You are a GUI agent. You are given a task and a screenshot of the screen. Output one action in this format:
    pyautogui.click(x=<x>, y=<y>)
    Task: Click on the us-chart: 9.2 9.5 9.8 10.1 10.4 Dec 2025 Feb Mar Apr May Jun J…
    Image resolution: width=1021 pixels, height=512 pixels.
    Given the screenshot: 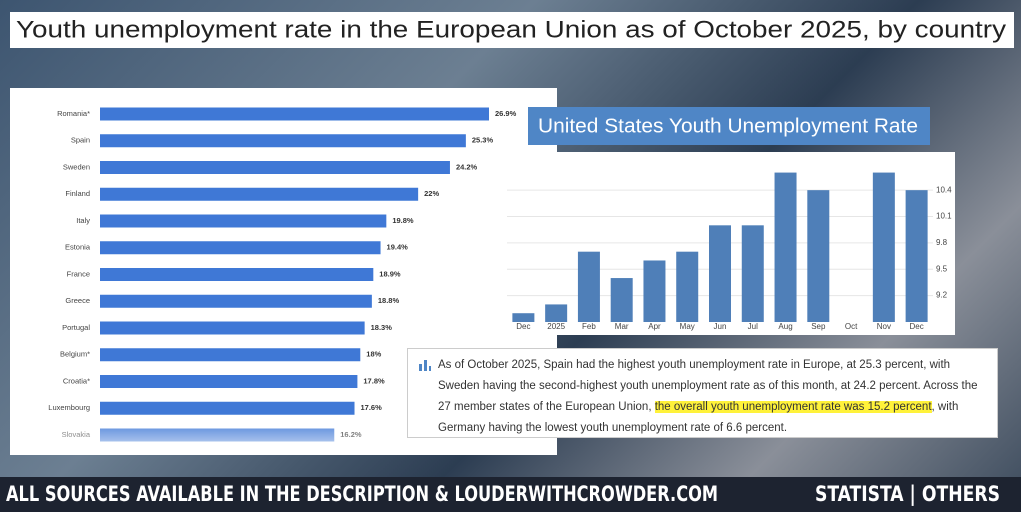 What is the action you would take?
    pyautogui.click(x=729, y=251)
    